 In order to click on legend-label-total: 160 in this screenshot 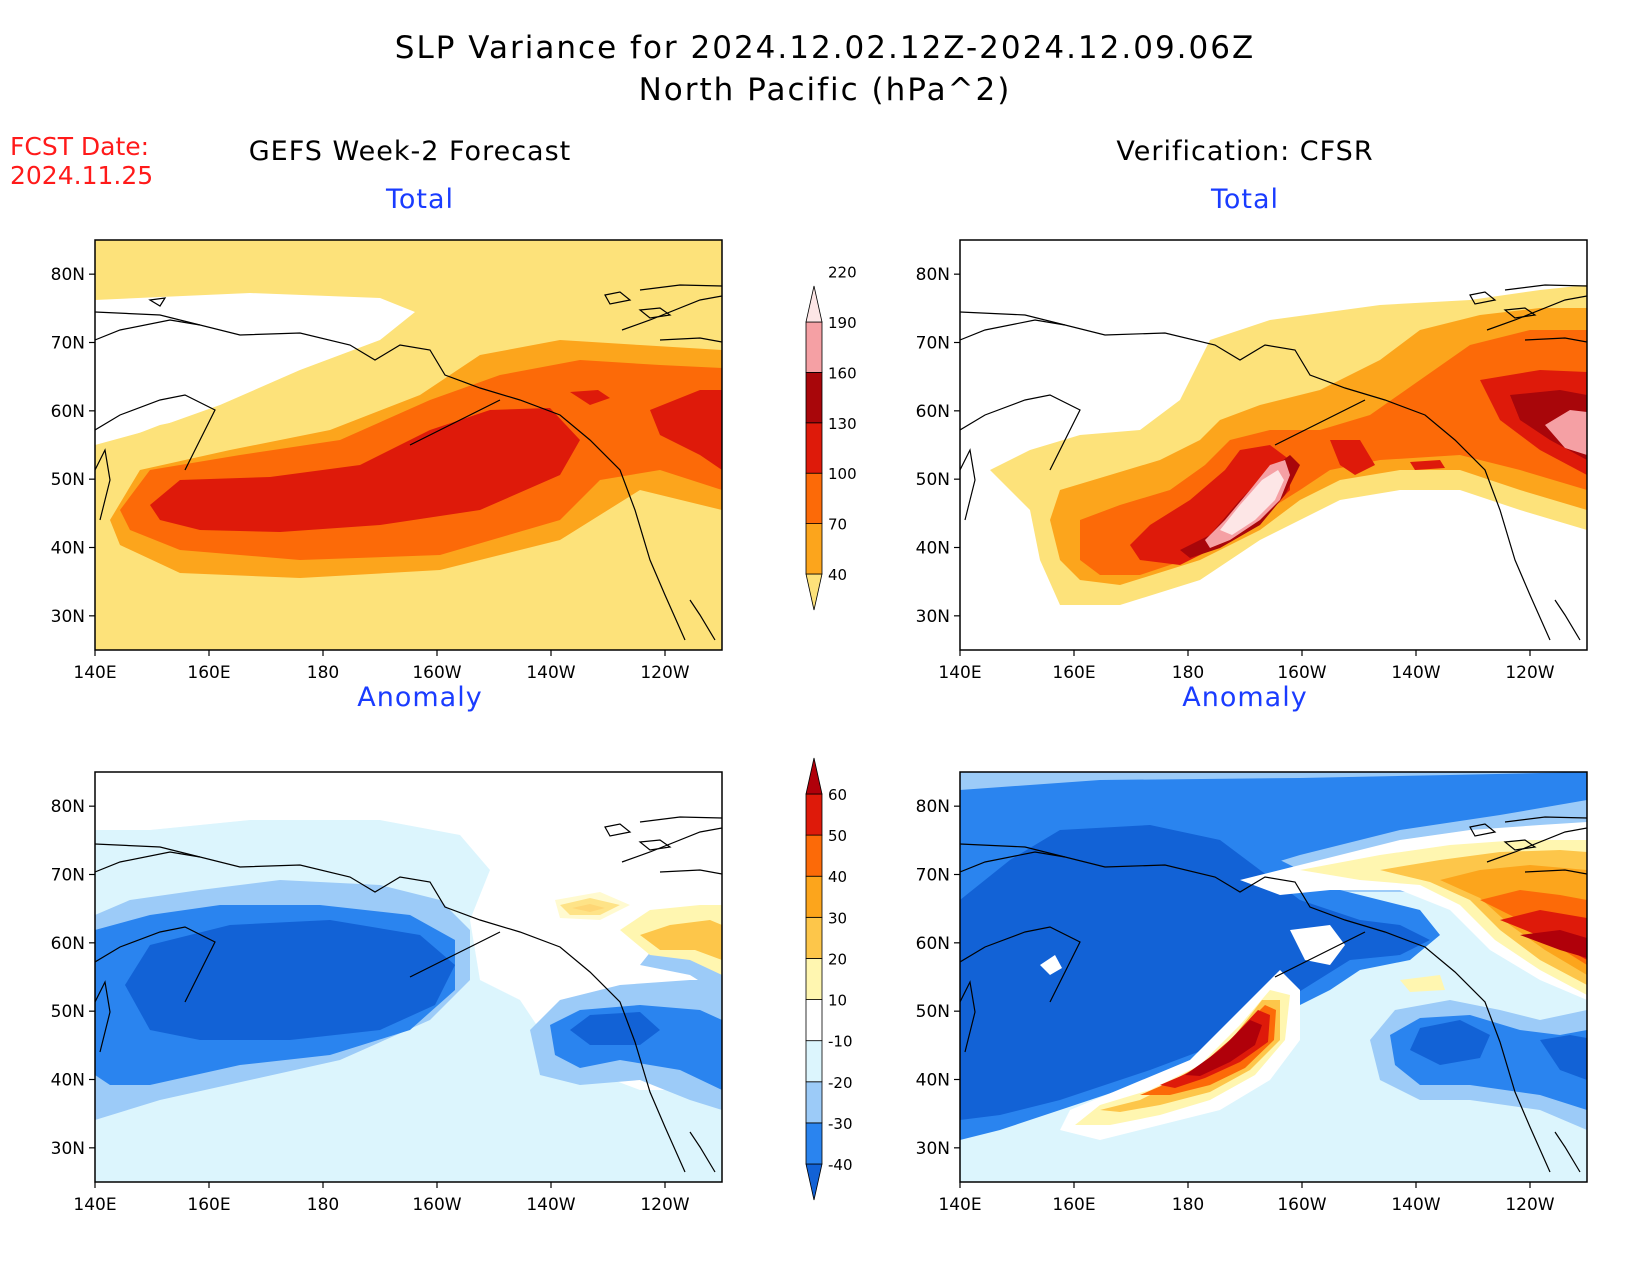, I will do `click(842, 373)`.